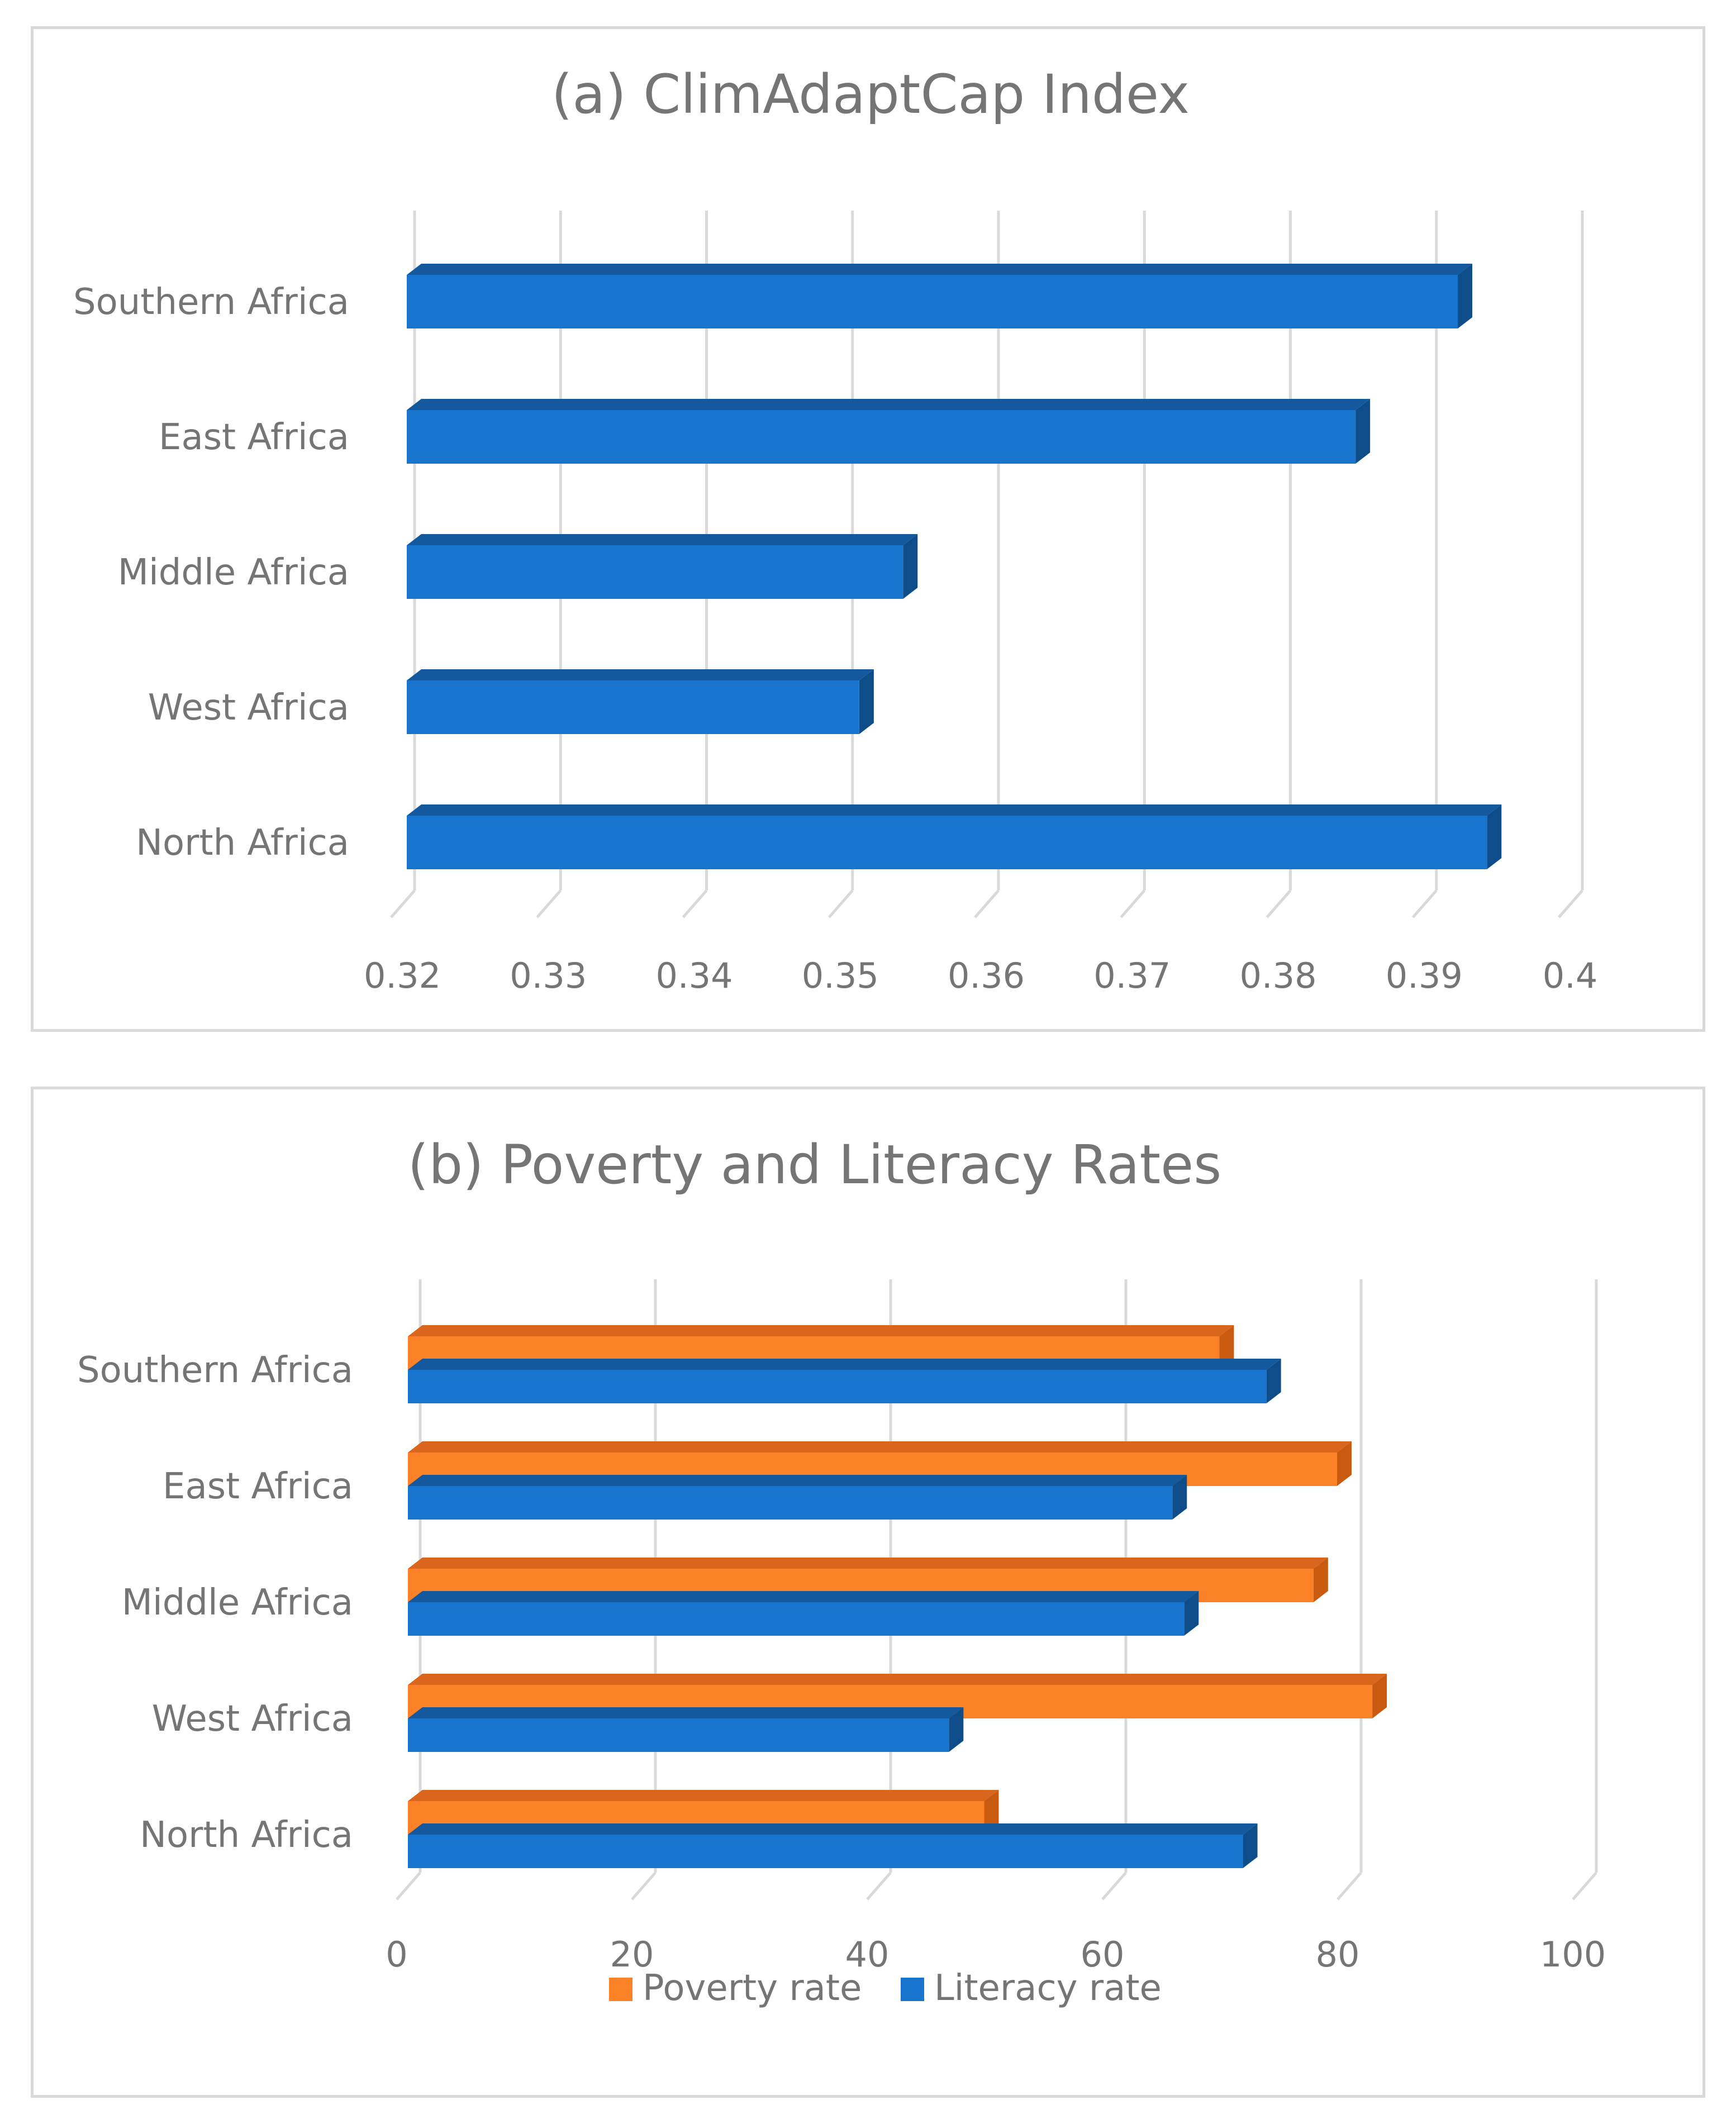 This screenshot has height=2124, width=1736. I want to click on x-tick-label: 60, so click(1103, 1955).